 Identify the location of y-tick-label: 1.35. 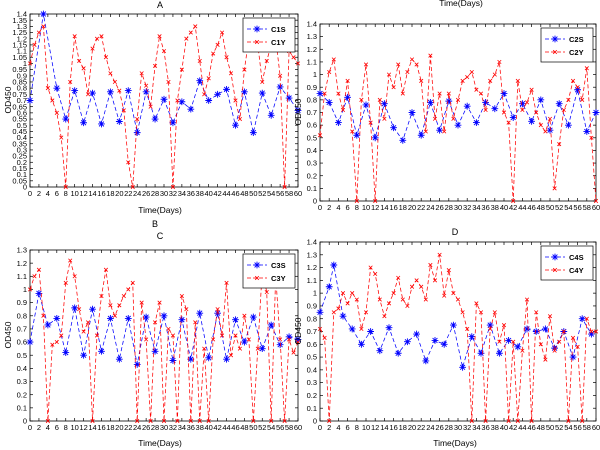
(19, 20).